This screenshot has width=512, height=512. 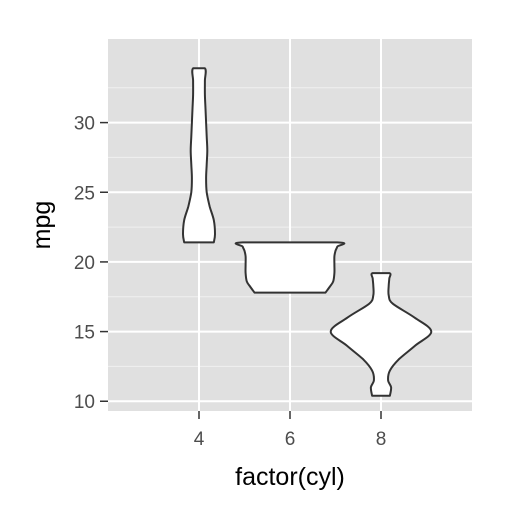 I want to click on y-tick-label: 20, so click(x=84, y=263).